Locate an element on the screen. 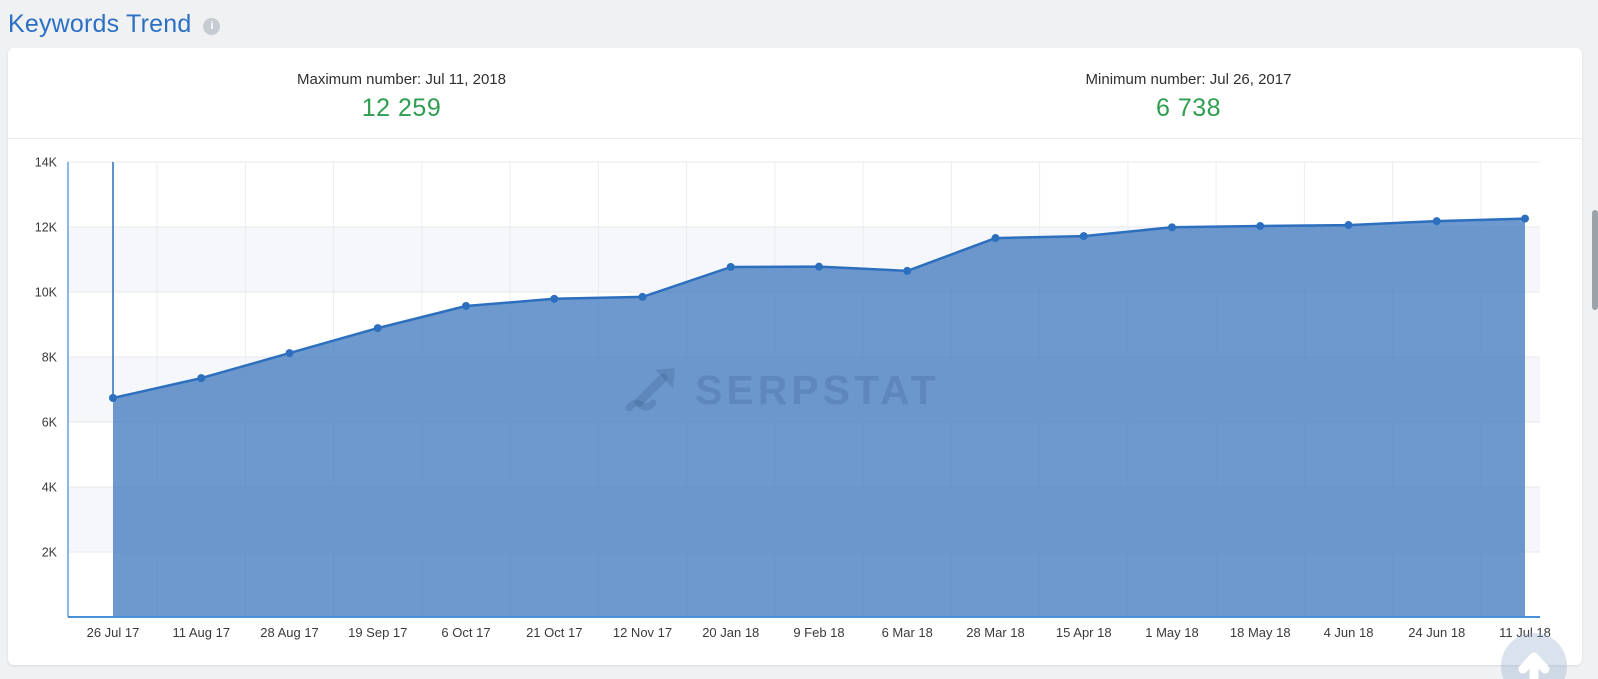  min-stat-value: 6 738 is located at coordinates (1188, 108).